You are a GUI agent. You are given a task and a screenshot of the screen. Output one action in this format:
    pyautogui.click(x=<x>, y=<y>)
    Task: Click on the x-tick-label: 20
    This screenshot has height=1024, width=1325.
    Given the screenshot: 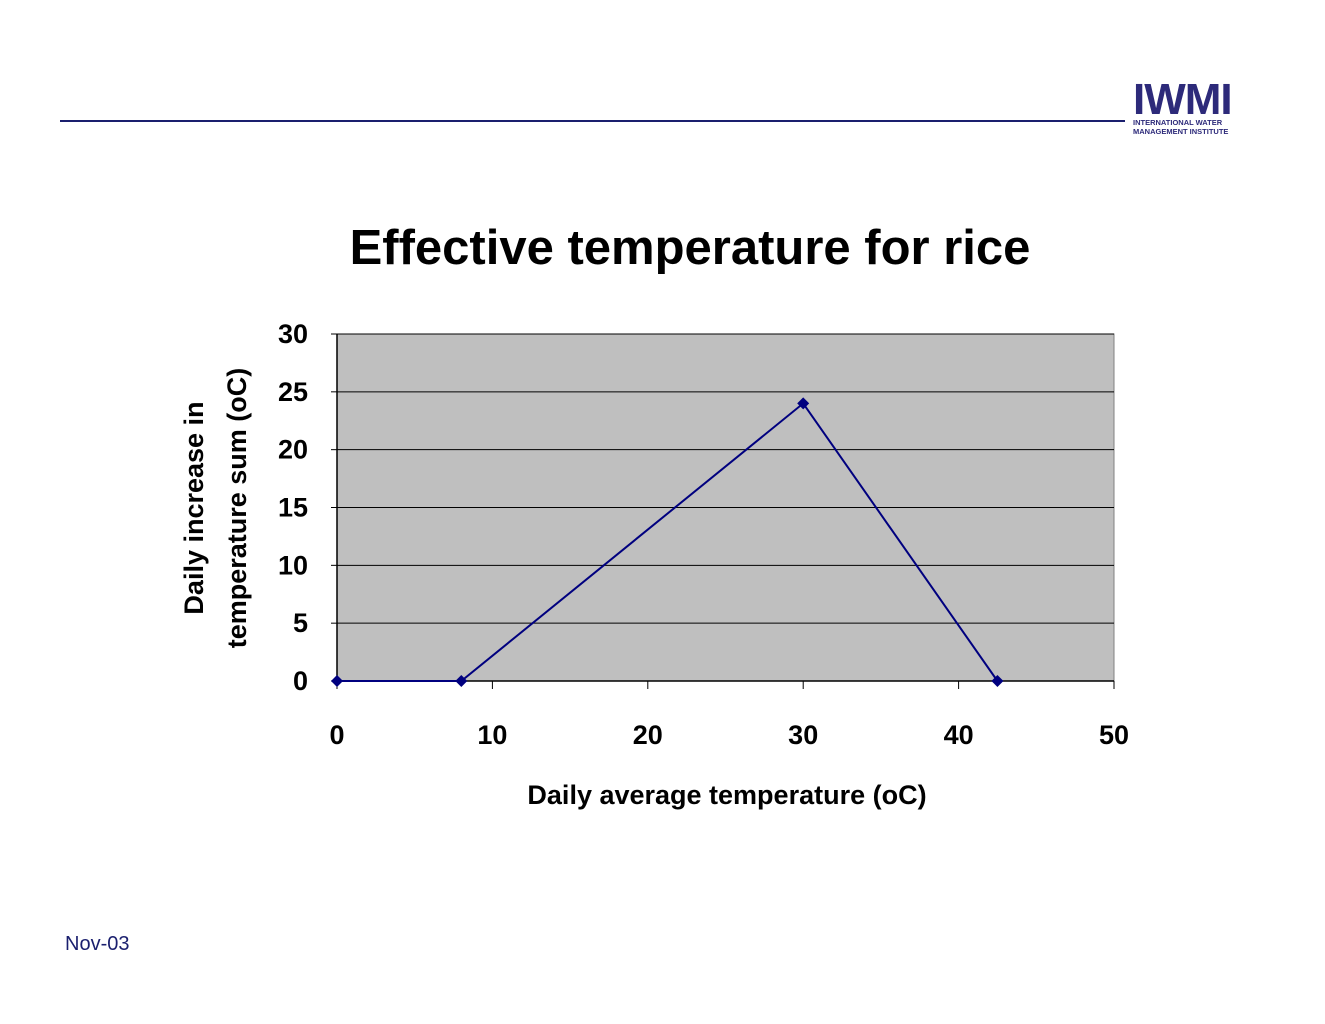 What is the action you would take?
    pyautogui.click(x=648, y=735)
    